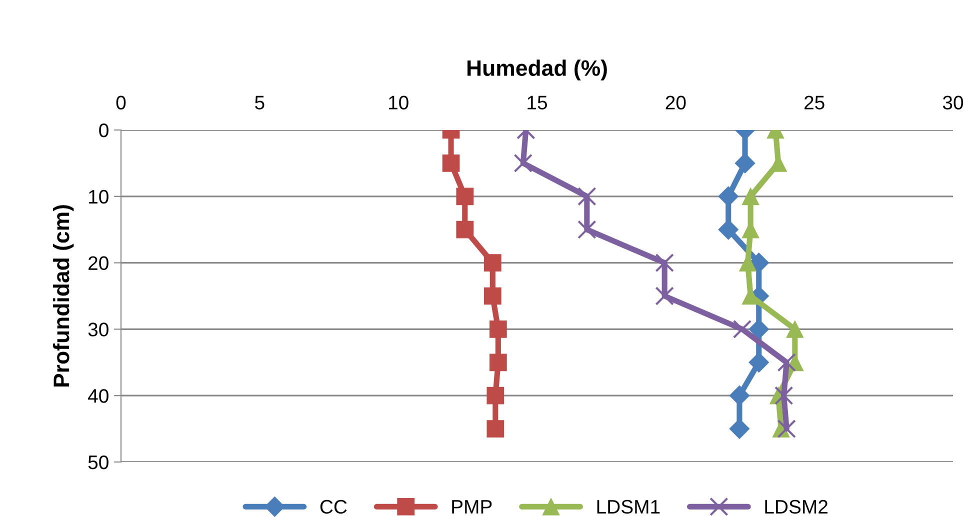 The height and width of the screenshot is (525, 969). I want to click on x-tick-label: 10, so click(398, 103).